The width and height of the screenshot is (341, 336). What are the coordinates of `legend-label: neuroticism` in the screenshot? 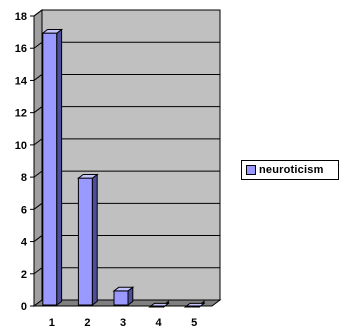 It's located at (291, 170).